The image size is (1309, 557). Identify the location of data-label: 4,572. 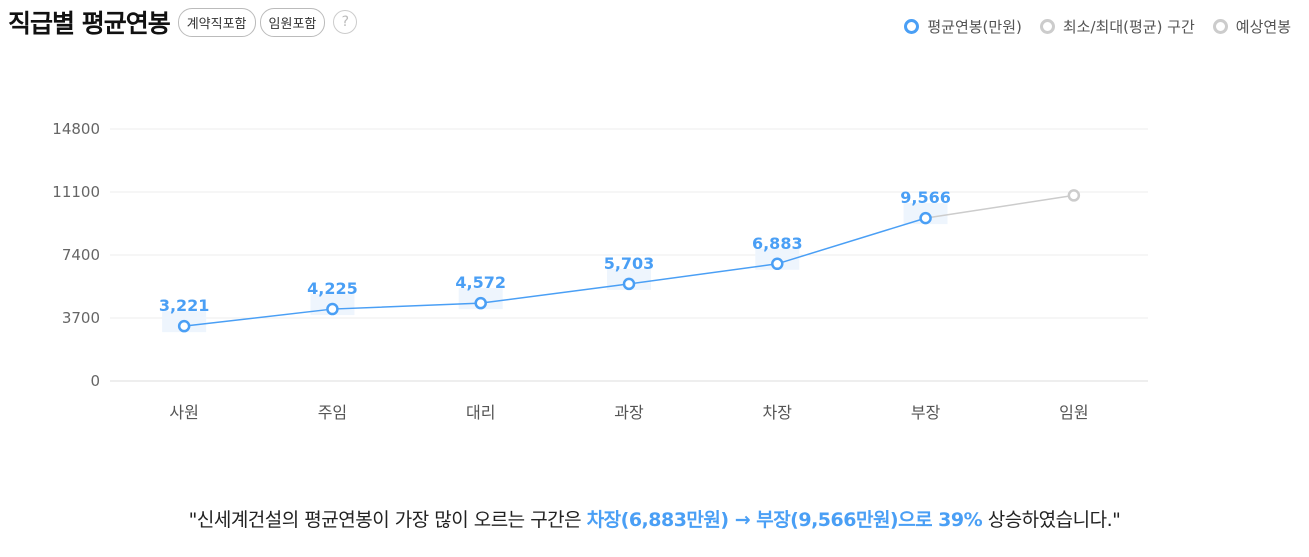
(480, 282).